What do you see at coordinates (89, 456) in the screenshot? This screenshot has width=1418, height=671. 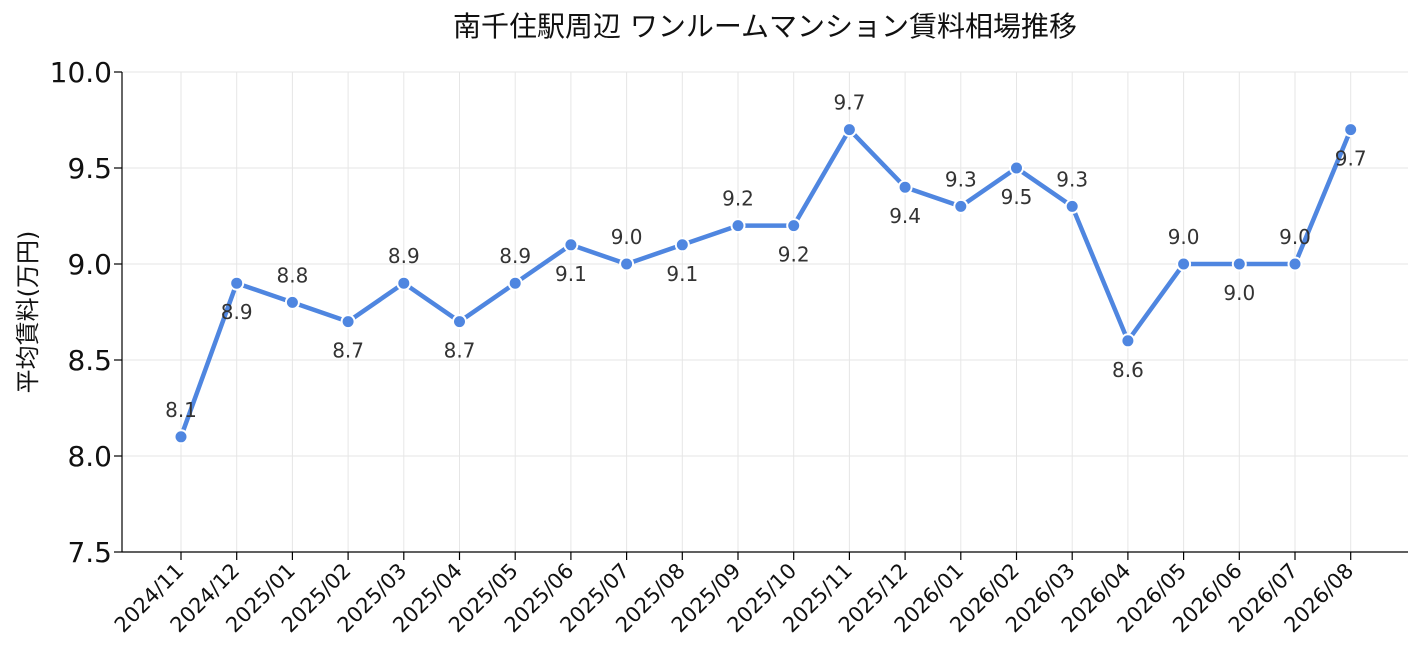 I see `y-tick-label: 8.0` at bounding box center [89, 456].